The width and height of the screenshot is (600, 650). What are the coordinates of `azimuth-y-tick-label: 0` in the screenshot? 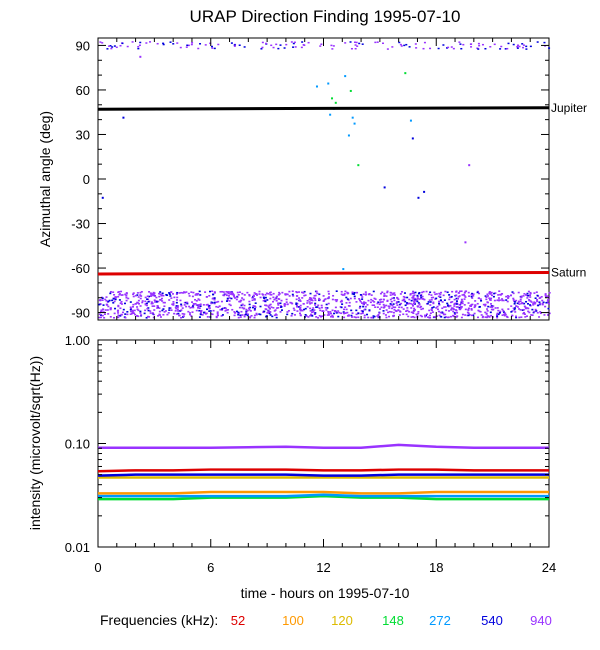 It's located at (86, 179).